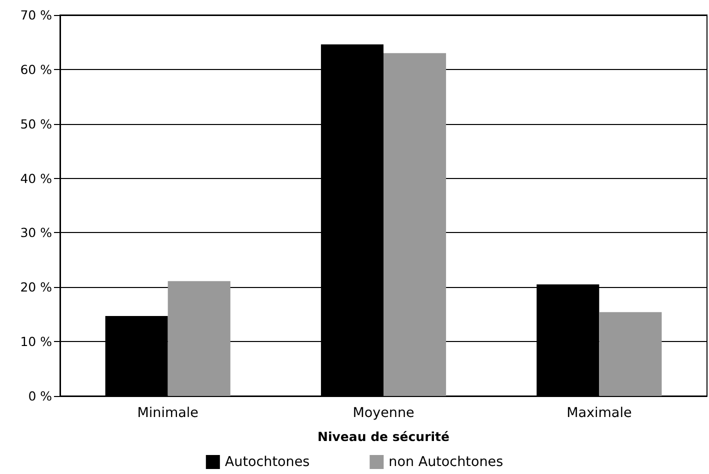 Image resolution: width=709 pixels, height=474 pixels. I want to click on y-tick-label: 50 %, so click(36, 124).